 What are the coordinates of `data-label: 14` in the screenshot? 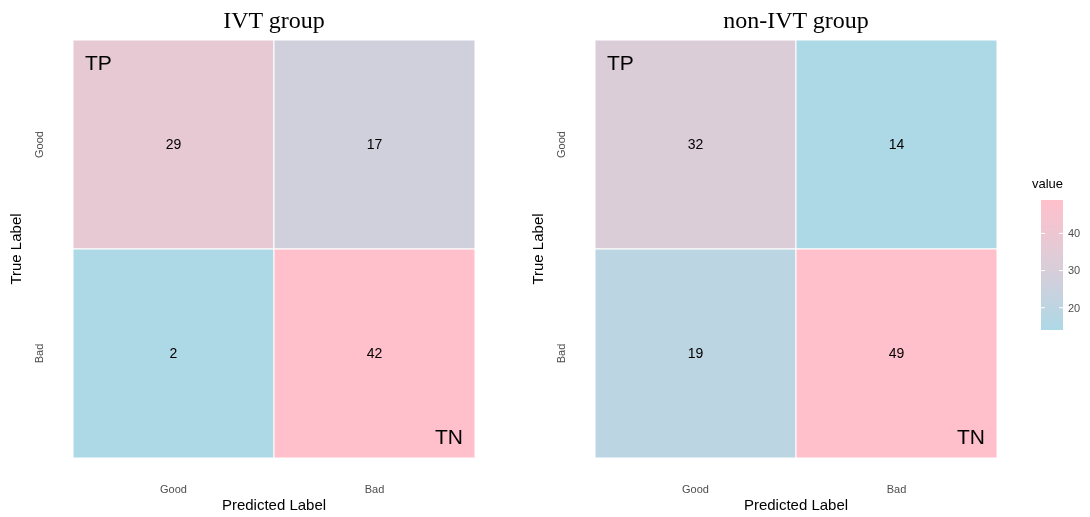 It's located at (896, 144).